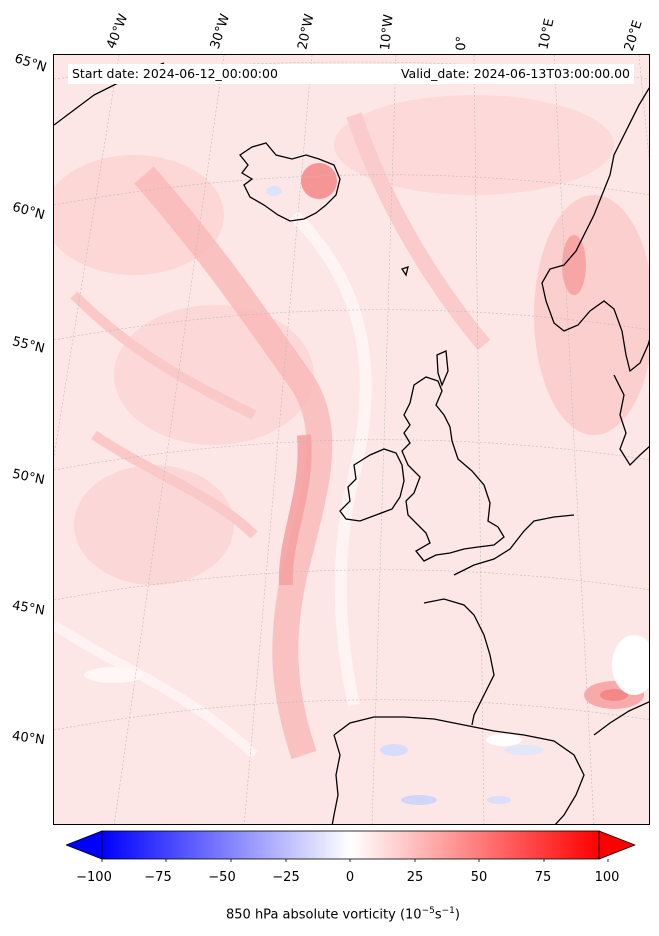 Image resolution: width=659 pixels, height=936 pixels. I want to click on start-date-label: Start date: 2024-06-12_00:00:00, so click(175, 73).